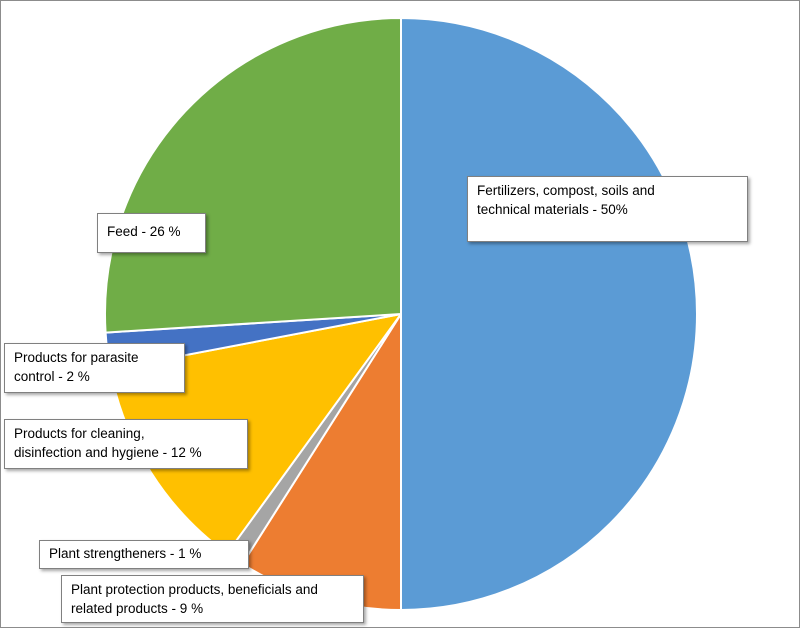 The width and height of the screenshot is (800, 628). I want to click on slice-label-parasite-control: Products for parasite control - 2 %, so click(94, 368).